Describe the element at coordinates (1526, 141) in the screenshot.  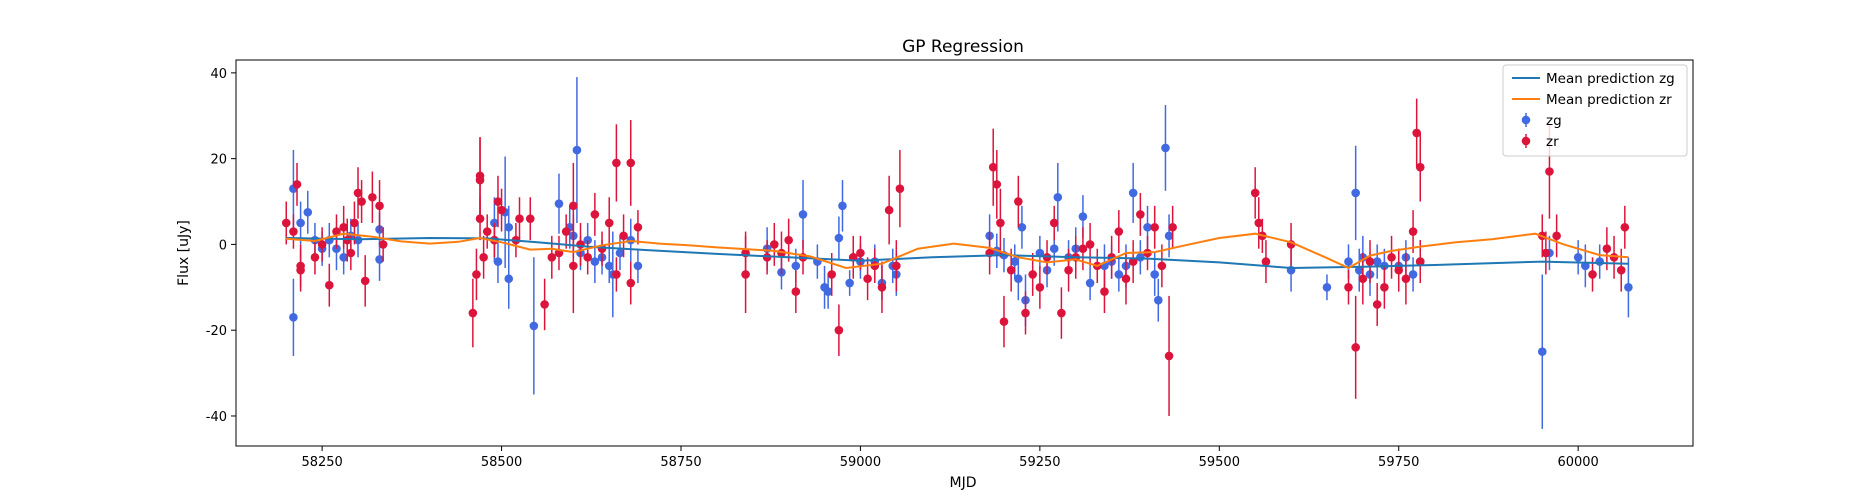
I see `legend-marker-zr` at that location.